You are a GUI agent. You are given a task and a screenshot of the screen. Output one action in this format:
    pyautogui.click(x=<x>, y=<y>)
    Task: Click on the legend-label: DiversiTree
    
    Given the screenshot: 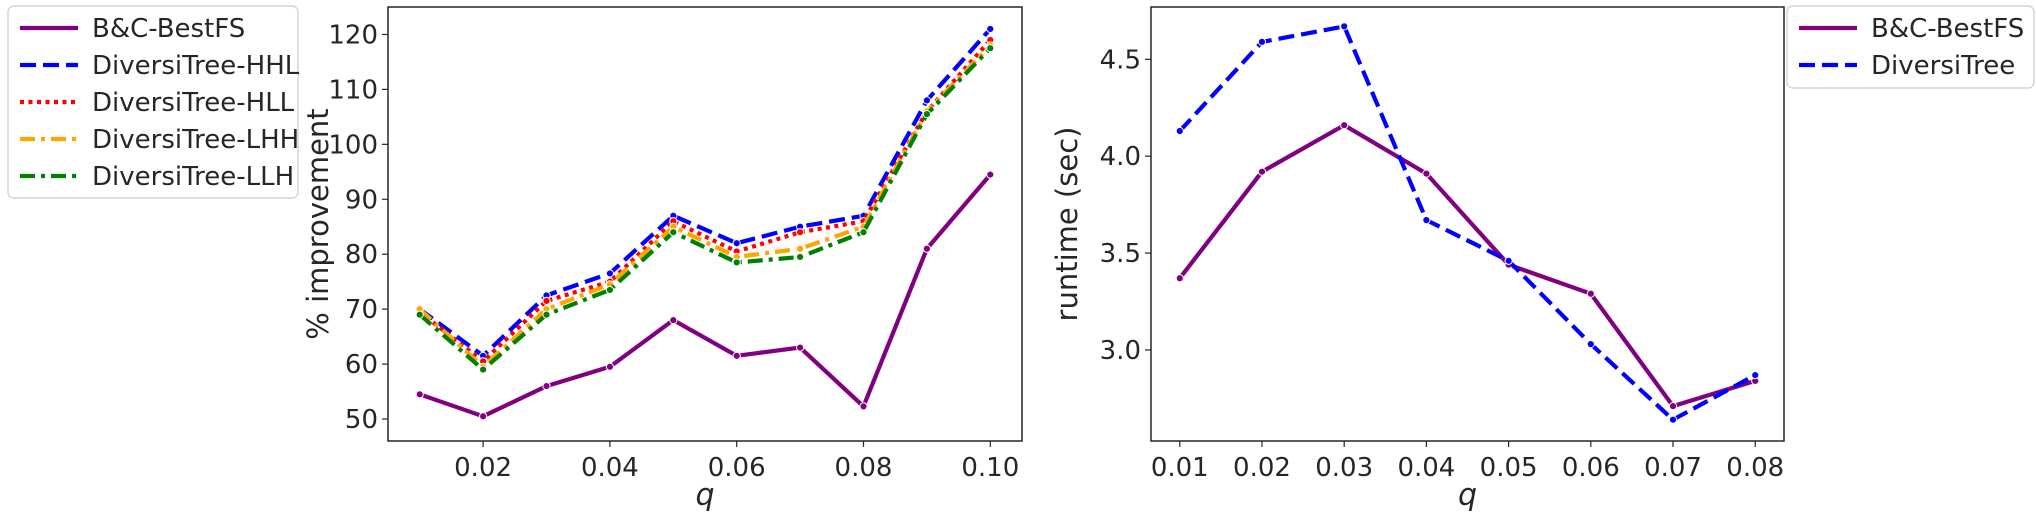 What is the action you would take?
    pyautogui.click(x=1943, y=66)
    